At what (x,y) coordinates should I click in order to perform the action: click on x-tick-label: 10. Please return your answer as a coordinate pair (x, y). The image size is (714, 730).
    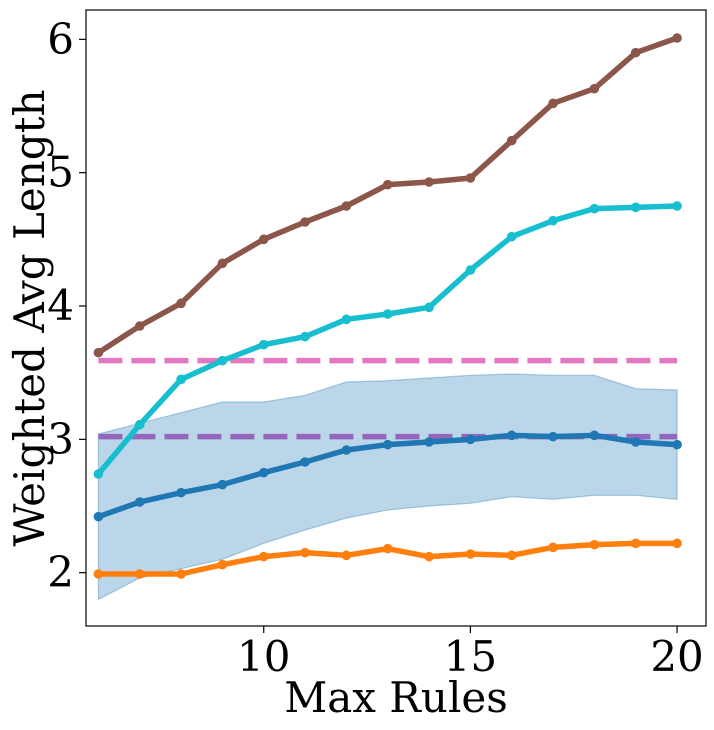
    Looking at the image, I should click on (263, 656).